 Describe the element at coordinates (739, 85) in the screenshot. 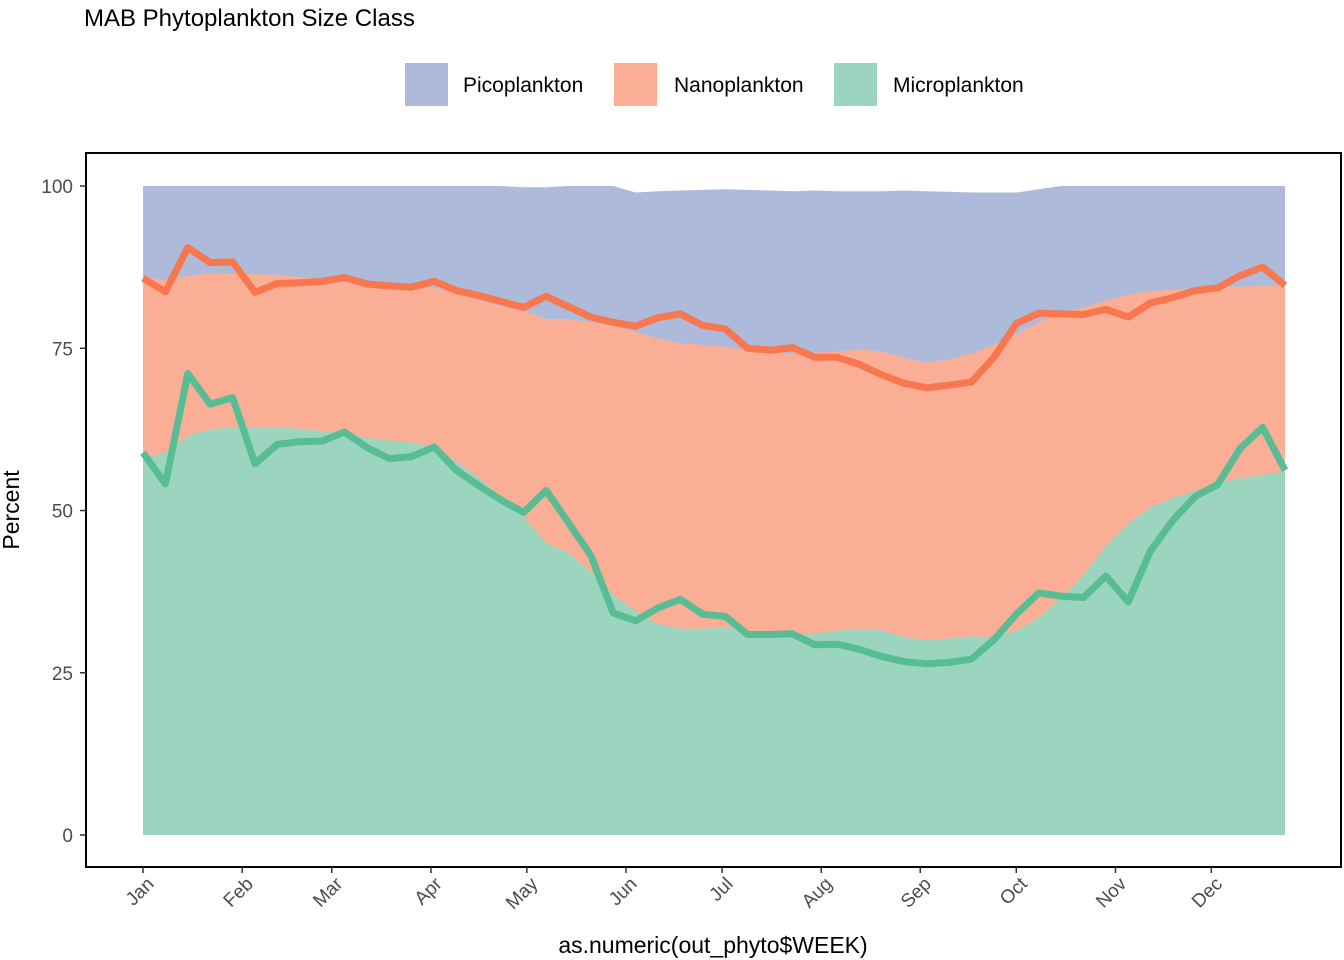

I see `legend-label-nanoplankton: Nanoplankton` at that location.